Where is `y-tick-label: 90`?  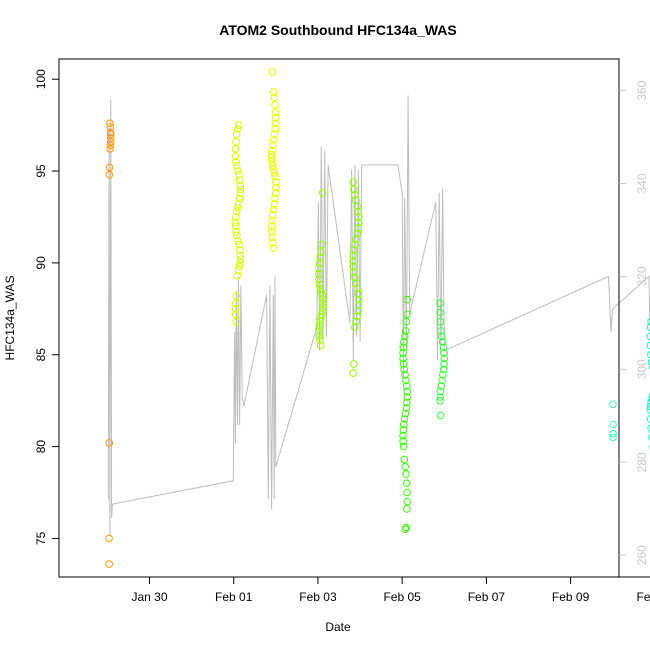 y-tick-label: 90 is located at coordinates (41, 263).